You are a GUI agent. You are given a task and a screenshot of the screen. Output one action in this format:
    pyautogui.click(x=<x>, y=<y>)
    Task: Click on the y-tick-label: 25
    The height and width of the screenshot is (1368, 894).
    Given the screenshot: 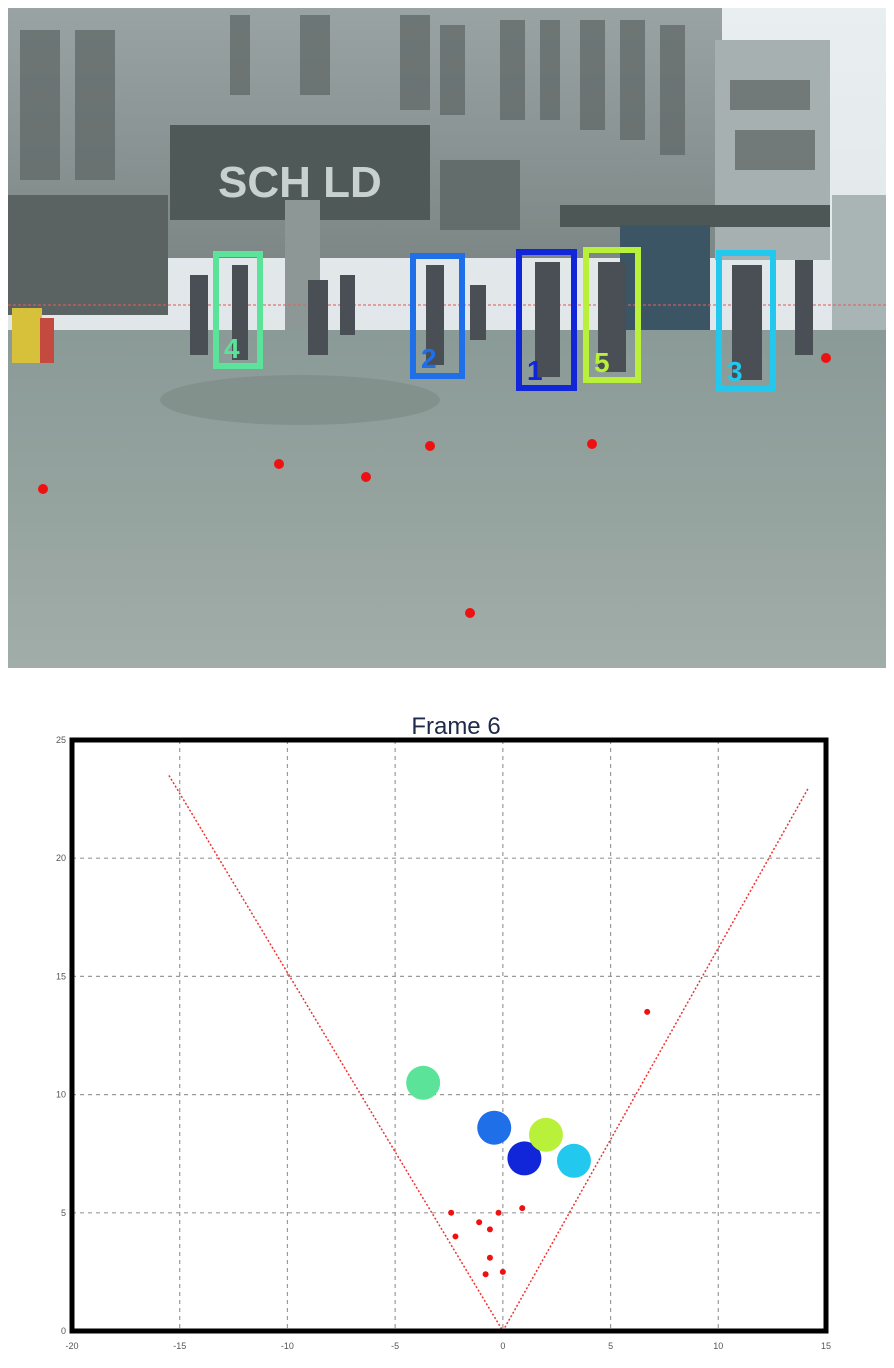 What is the action you would take?
    pyautogui.click(x=61, y=740)
    